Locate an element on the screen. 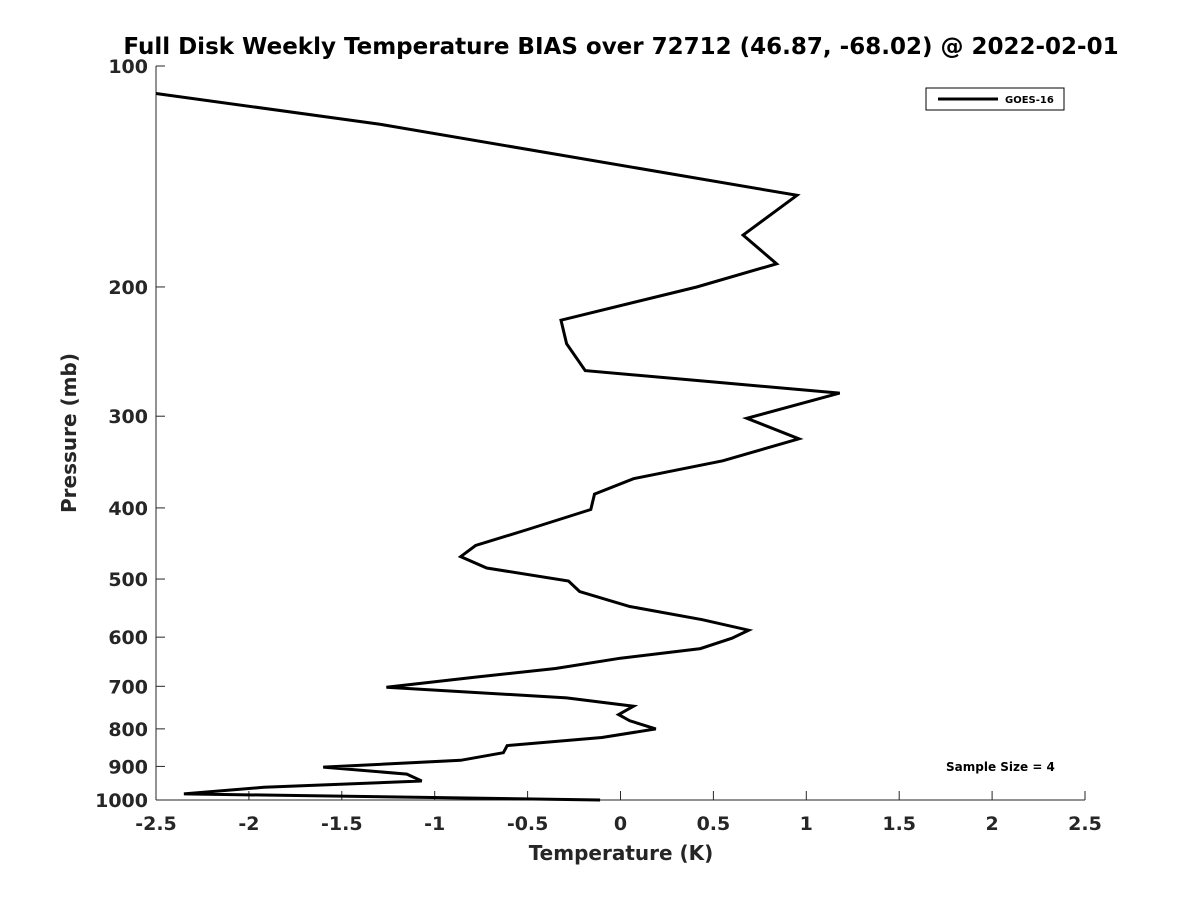 The height and width of the screenshot is (900, 1200). x-tick-label: -1 is located at coordinates (434, 824).